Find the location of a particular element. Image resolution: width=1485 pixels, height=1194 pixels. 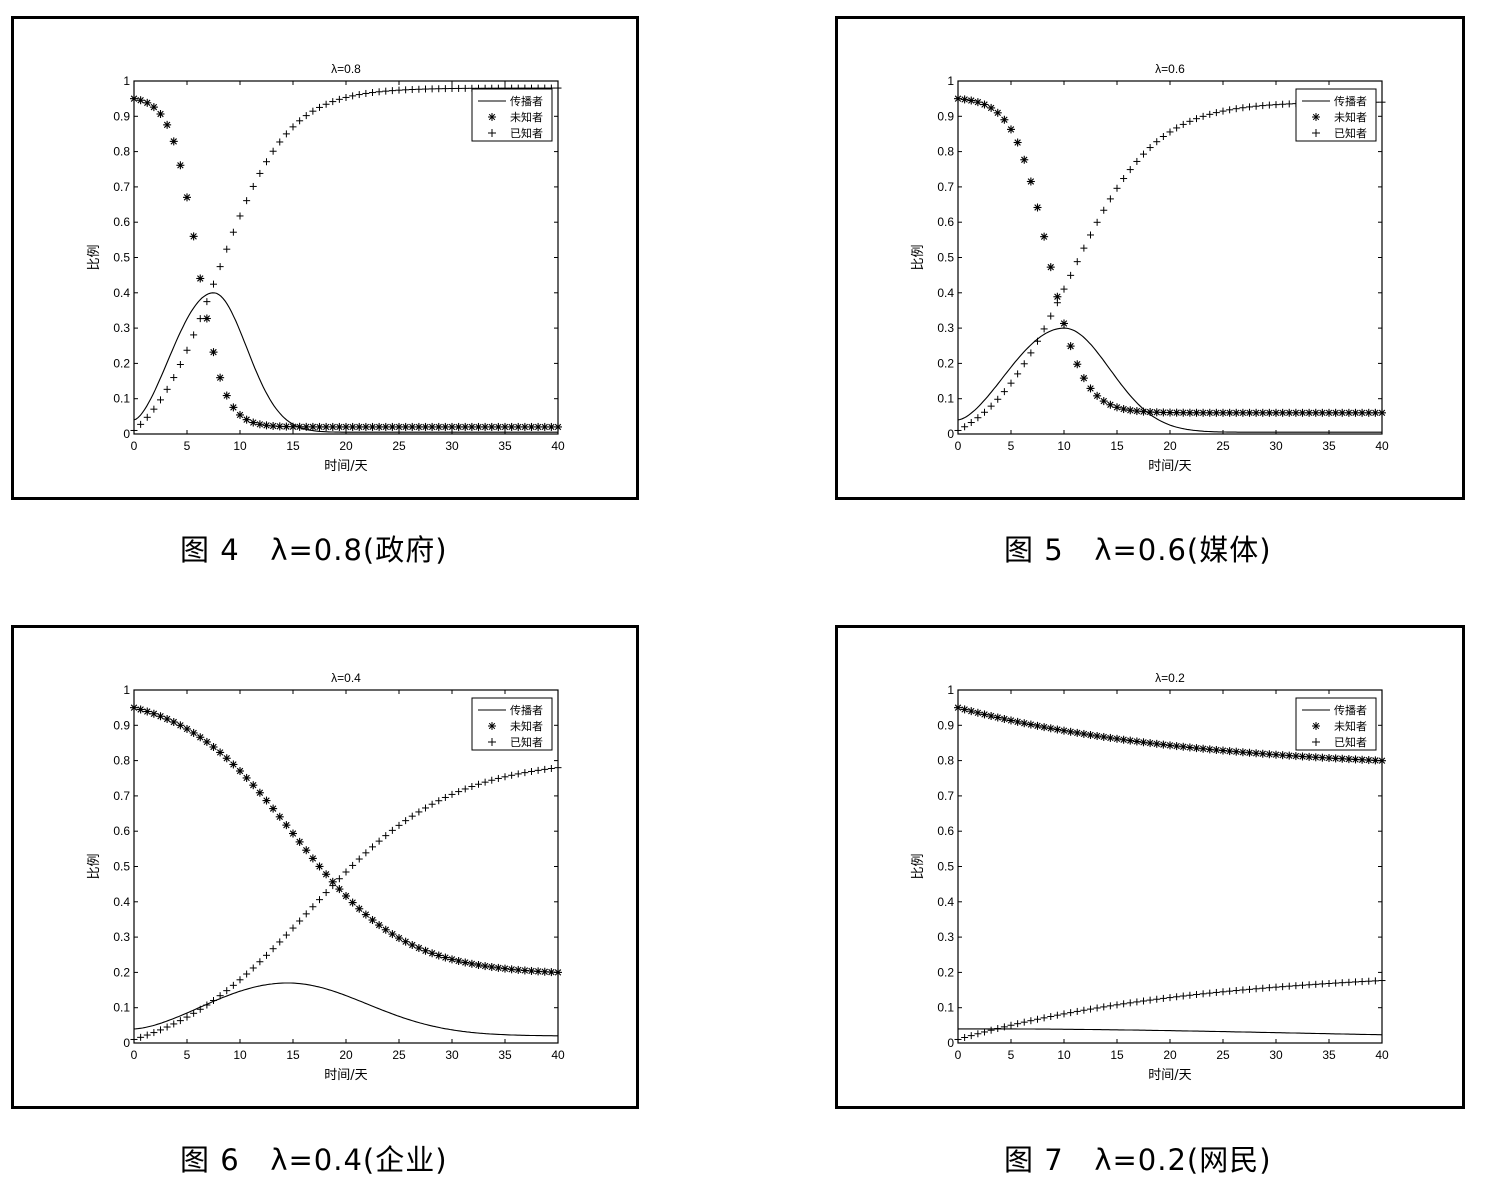

x-tick-label: 40 is located at coordinates (558, 1055).